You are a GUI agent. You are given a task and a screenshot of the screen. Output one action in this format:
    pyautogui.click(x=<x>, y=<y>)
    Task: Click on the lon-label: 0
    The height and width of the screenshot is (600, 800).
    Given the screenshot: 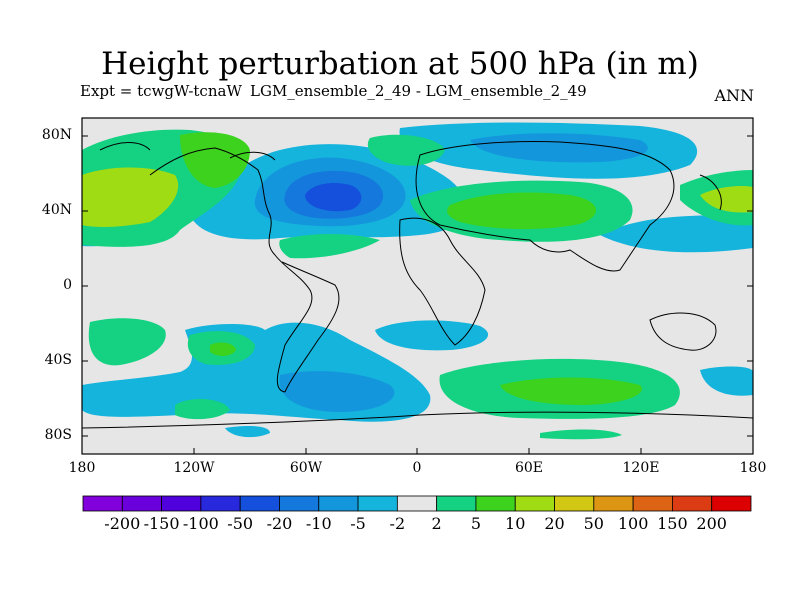 What is the action you would take?
    pyautogui.click(x=417, y=468)
    